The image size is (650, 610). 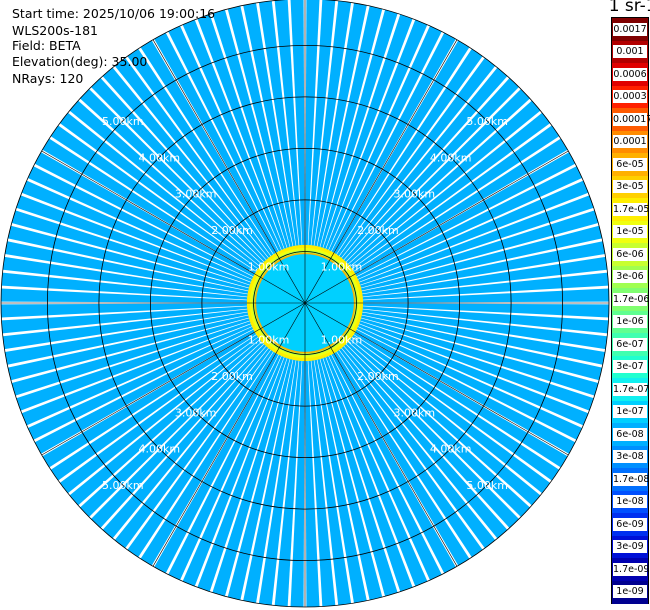 What do you see at coordinates (631, 479) in the screenshot?
I see `colorbar-tick-label: 1.7e-08` at bounding box center [631, 479].